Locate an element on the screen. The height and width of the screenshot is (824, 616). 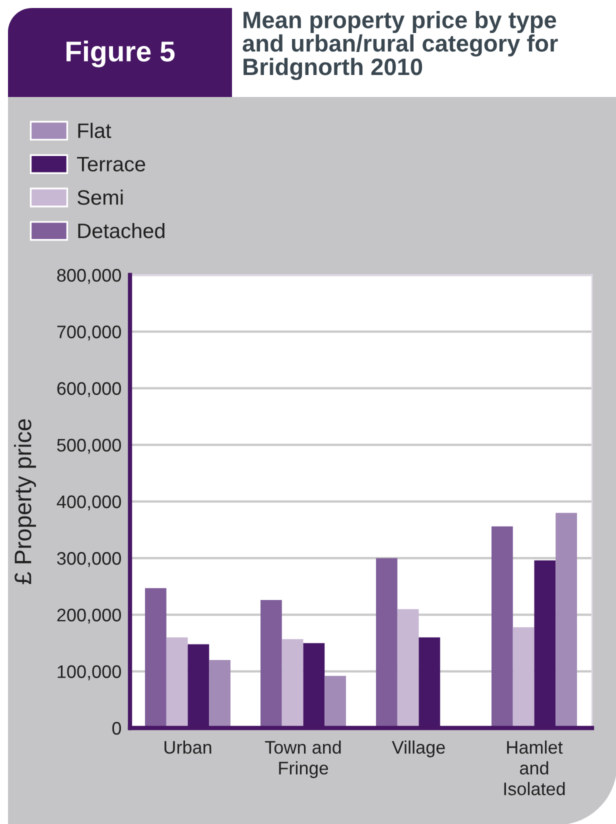
caption: Figure 5 is located at coordinates (120, 54).